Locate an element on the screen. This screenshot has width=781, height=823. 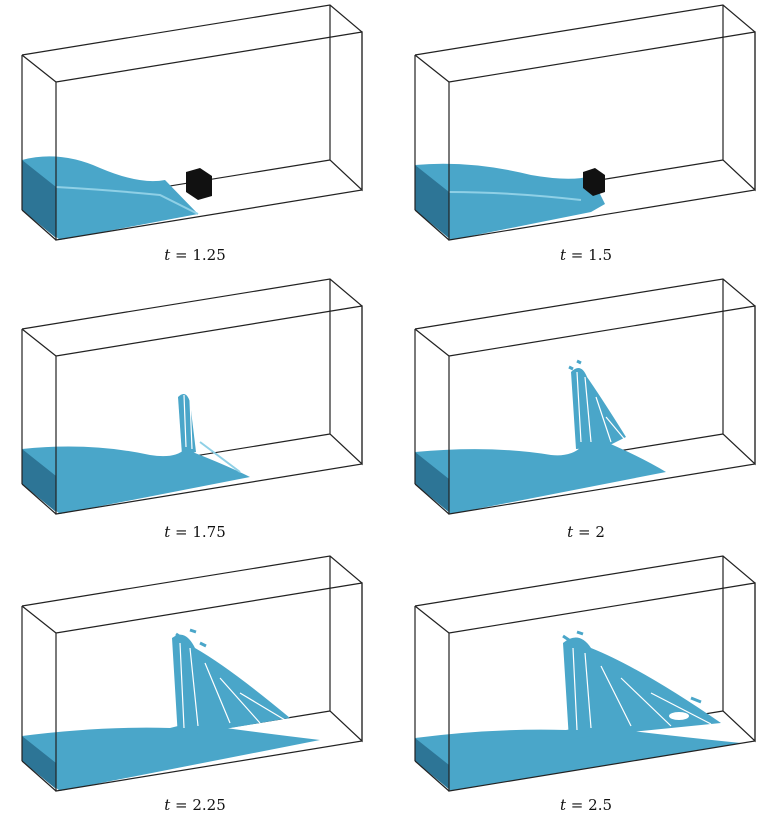
time-caption: t = 1.25 is located at coordinates (195, 255).